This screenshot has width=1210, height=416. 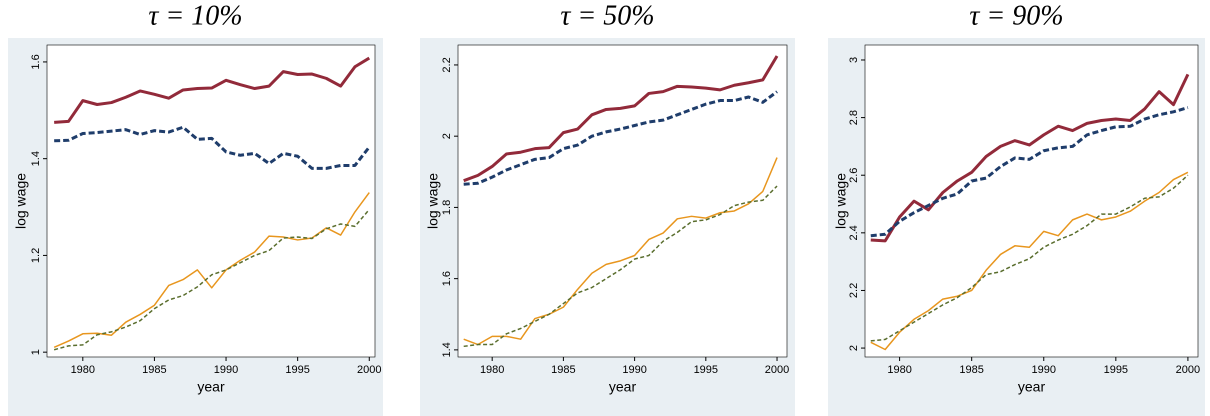 I want to click on y-tick-label: 2.6, so click(x=854, y=175).